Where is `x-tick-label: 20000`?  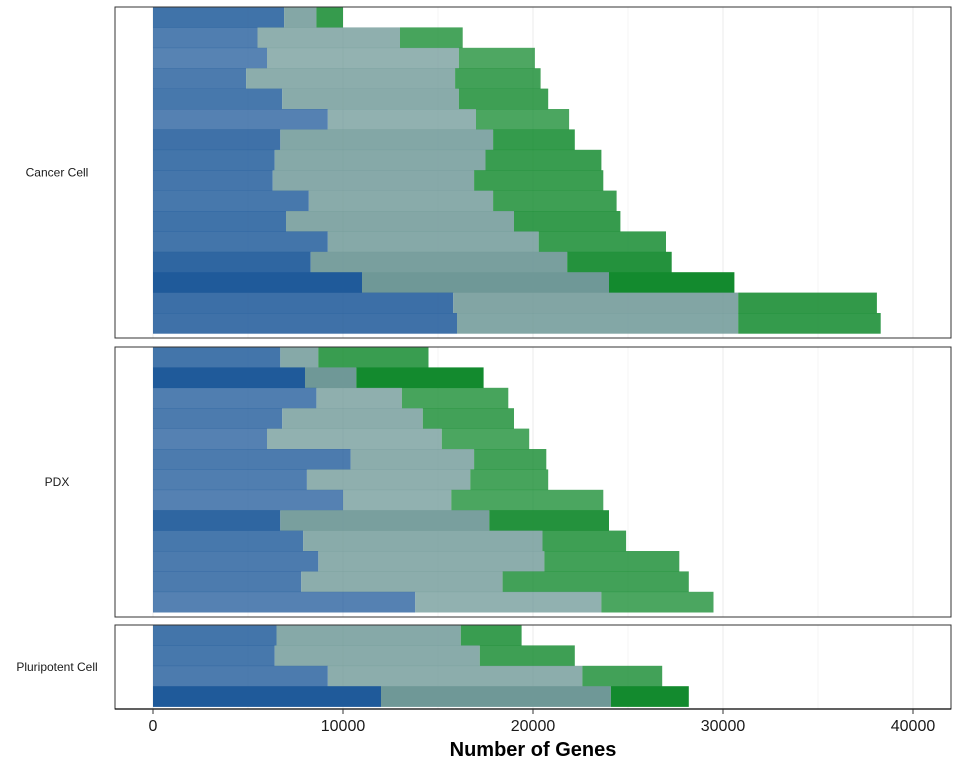 x-tick-label: 20000 is located at coordinates (533, 726).